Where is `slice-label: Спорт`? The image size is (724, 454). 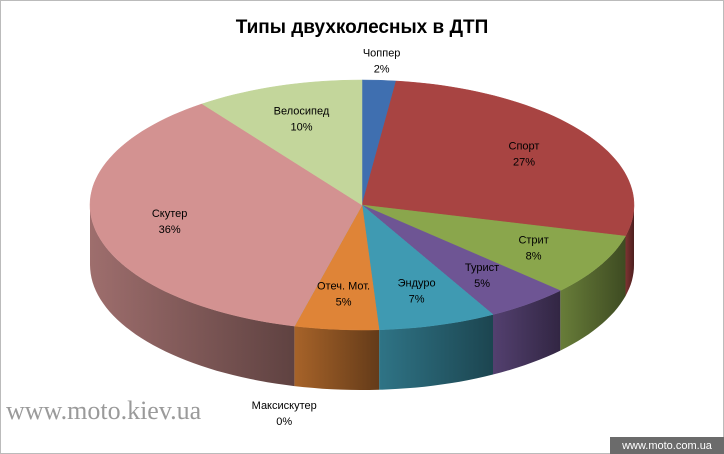
slice-label: Спорт is located at coordinates (524, 146).